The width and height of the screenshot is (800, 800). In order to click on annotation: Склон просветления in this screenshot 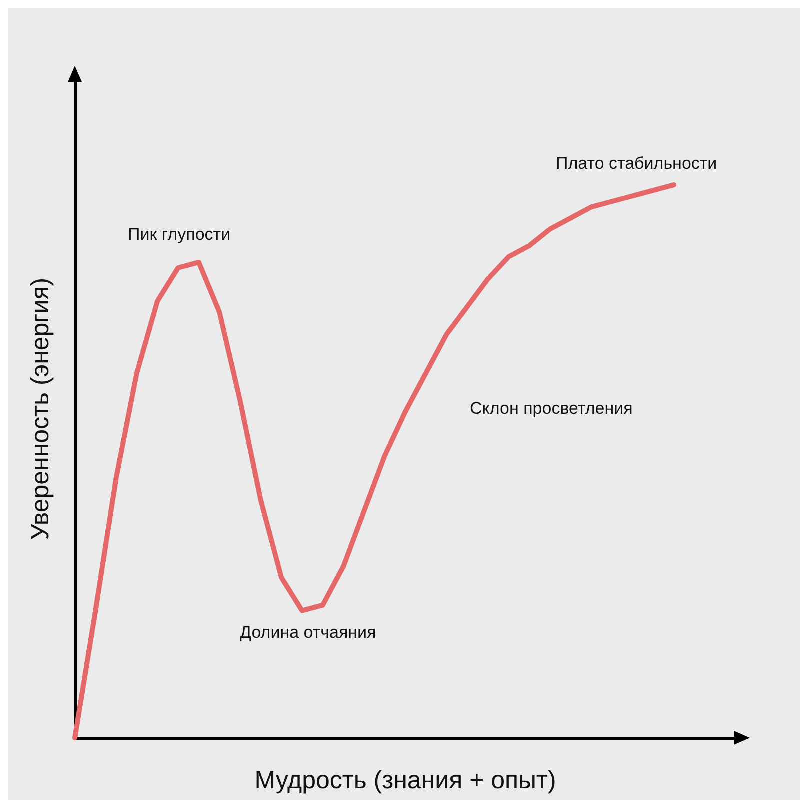, I will do `click(551, 408)`.